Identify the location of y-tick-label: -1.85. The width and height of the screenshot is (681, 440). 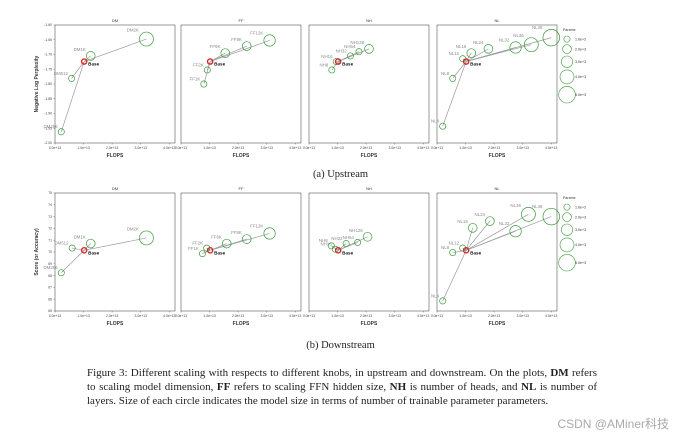
(48, 99).